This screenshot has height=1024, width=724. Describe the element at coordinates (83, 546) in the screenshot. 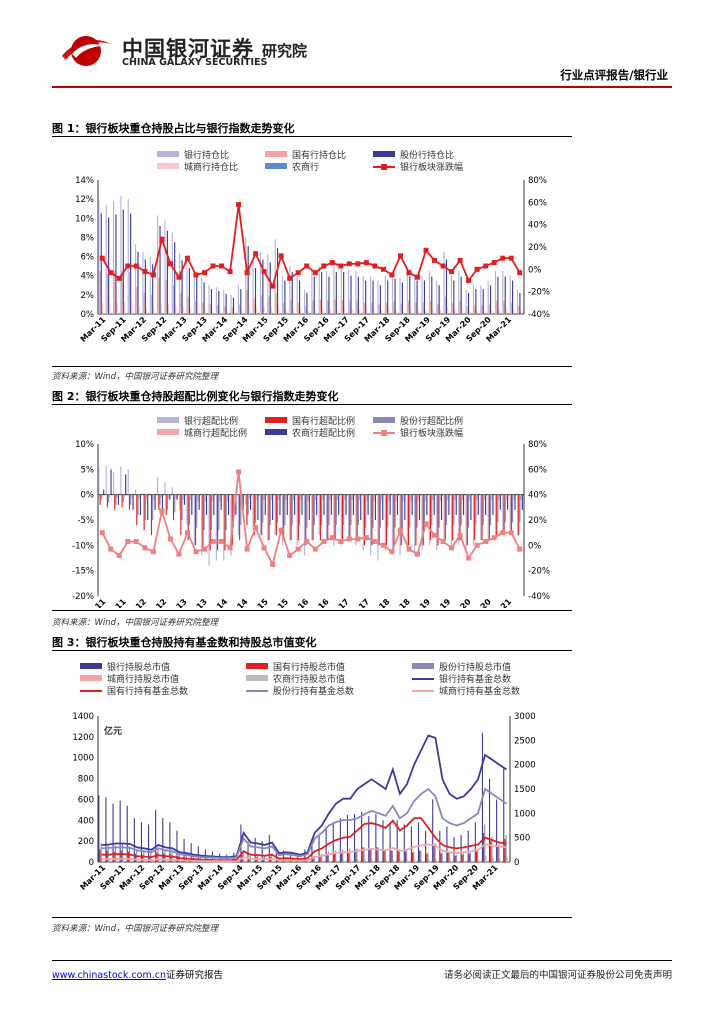

I see `y-tick-label: -10%` at that location.